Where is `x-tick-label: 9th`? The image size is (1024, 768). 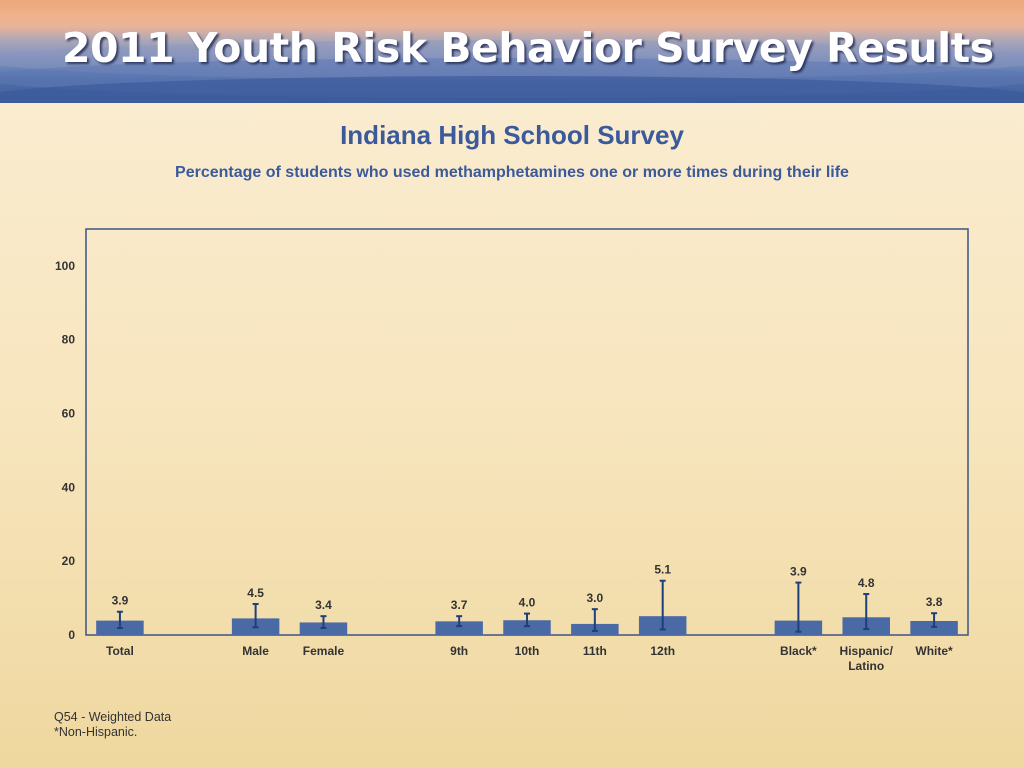
x-tick-label: 9th is located at coordinates (459, 651).